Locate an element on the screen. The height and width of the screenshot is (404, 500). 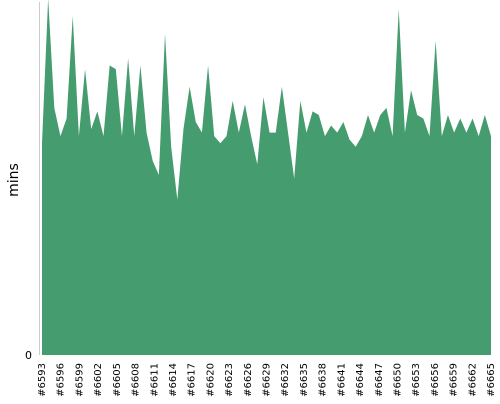
y-axis-label: mins is located at coordinates (14, 180).